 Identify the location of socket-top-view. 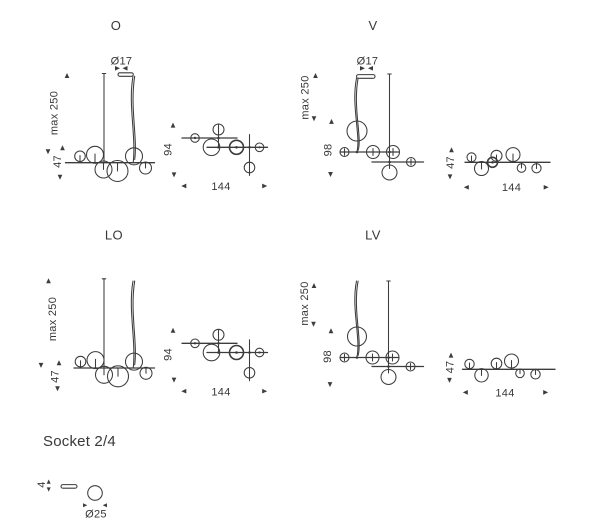
(95, 493).